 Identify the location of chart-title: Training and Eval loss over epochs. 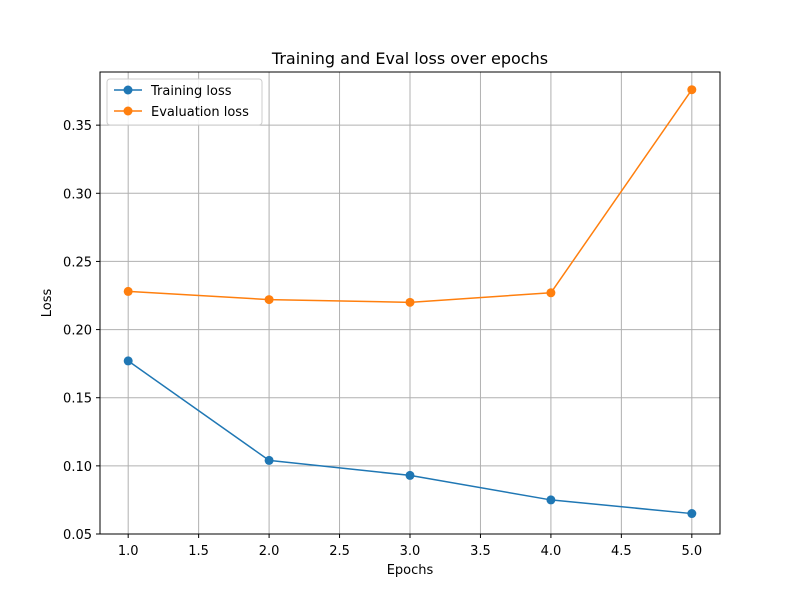
(409, 58).